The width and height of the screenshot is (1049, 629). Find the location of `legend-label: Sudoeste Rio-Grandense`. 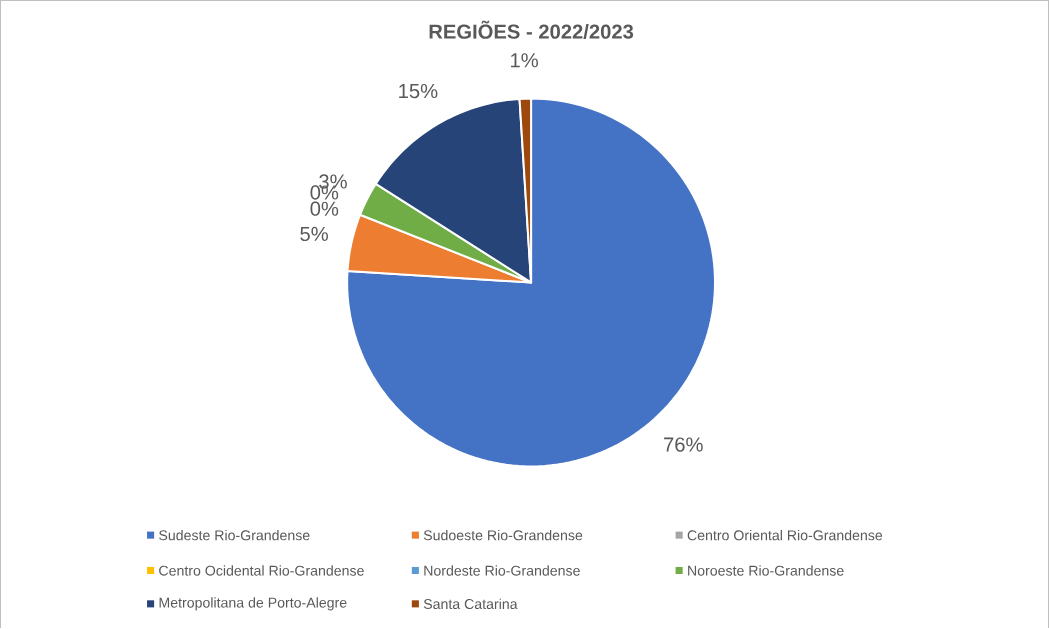

legend-label: Sudoeste Rio-Grandense is located at coordinates (503, 535).